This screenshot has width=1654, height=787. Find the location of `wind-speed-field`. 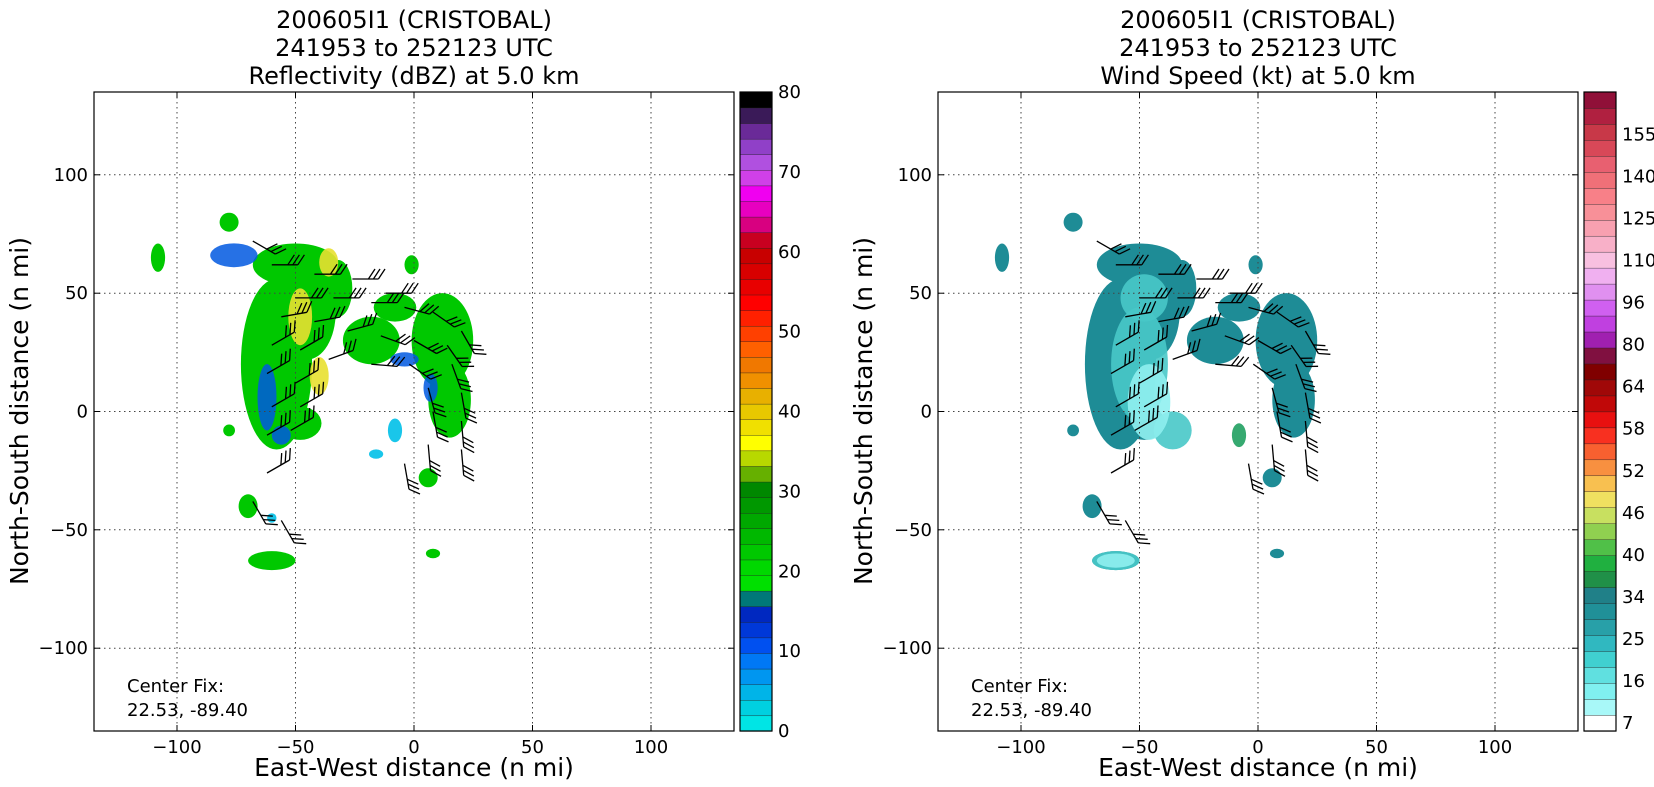

wind-speed-field is located at coordinates (1156, 391).